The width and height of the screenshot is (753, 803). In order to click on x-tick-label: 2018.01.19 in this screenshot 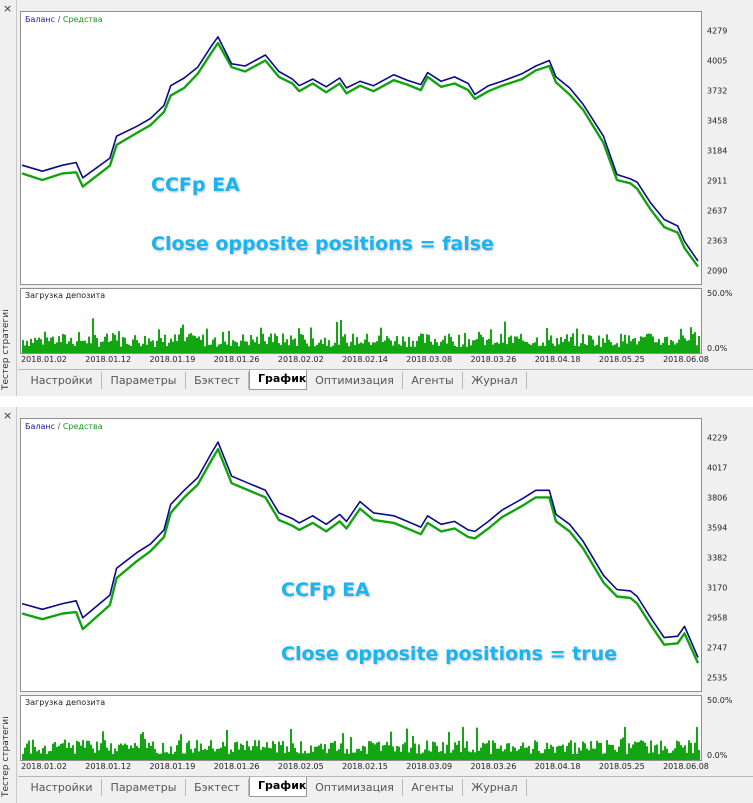, I will do `click(172, 766)`.